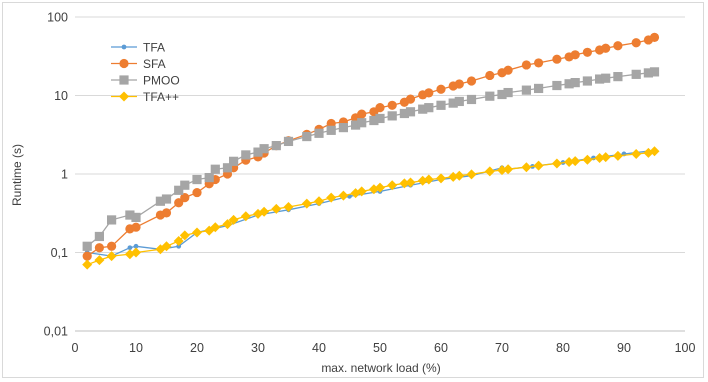 Image resolution: width=708 pixels, height=382 pixels. I want to click on x-tick-label: 60, so click(441, 348).